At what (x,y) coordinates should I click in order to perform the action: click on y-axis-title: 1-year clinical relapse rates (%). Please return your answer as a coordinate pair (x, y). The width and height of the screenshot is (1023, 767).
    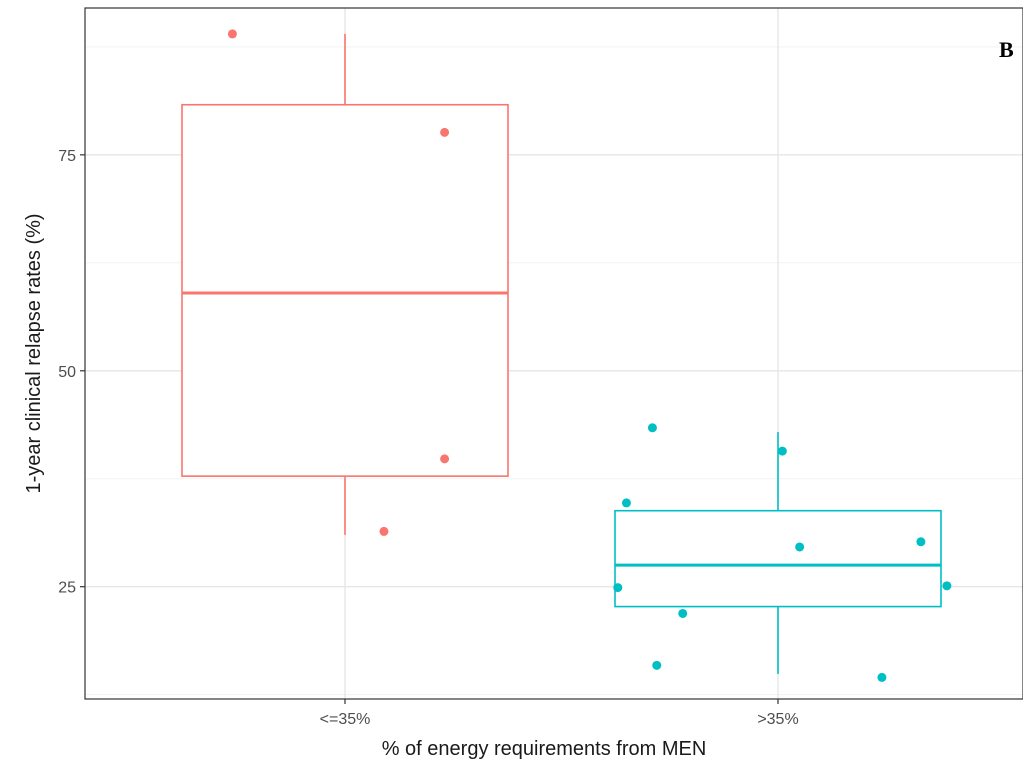
    Looking at the image, I should click on (34, 353).